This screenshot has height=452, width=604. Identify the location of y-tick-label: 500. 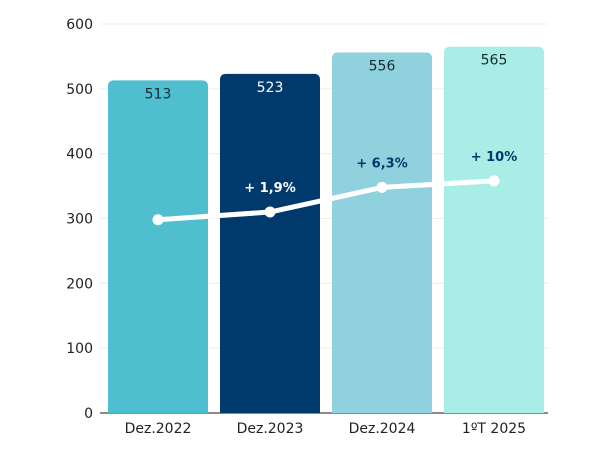
(79, 90).